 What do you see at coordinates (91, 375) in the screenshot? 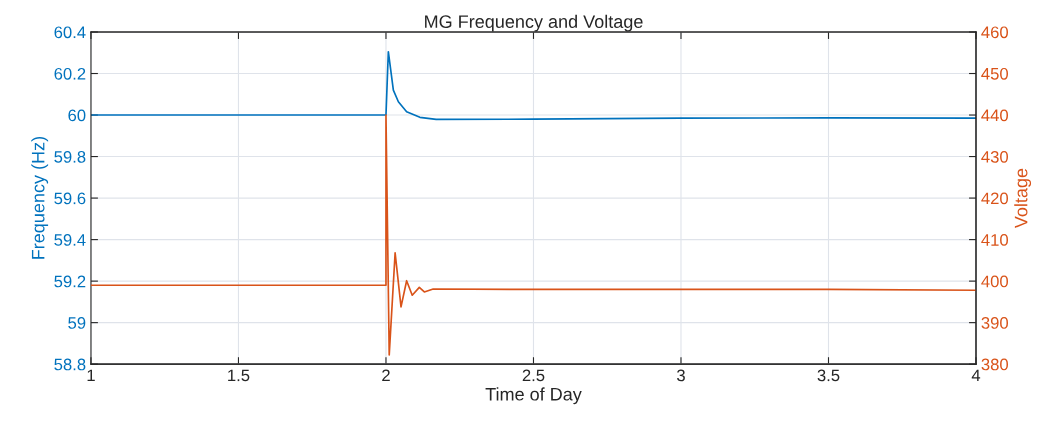
I see `x-tick-label: 1` at bounding box center [91, 375].